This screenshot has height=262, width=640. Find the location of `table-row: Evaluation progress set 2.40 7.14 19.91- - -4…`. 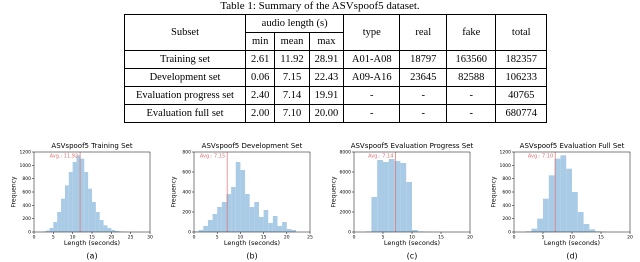

table-row: Evaluation progress set 2.40 7.14 19.91- - -4… is located at coordinates (336, 95).